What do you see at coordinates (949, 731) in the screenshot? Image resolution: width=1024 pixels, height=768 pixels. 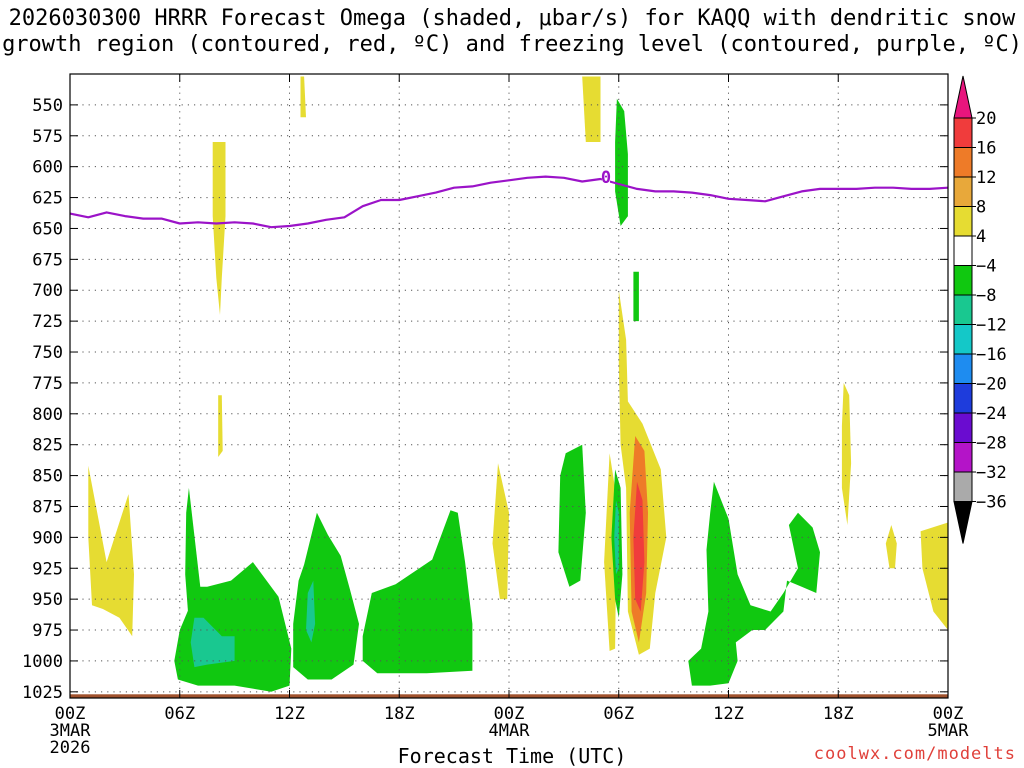 I see `xtick-sublabel-48: 5MAR` at bounding box center [949, 731].